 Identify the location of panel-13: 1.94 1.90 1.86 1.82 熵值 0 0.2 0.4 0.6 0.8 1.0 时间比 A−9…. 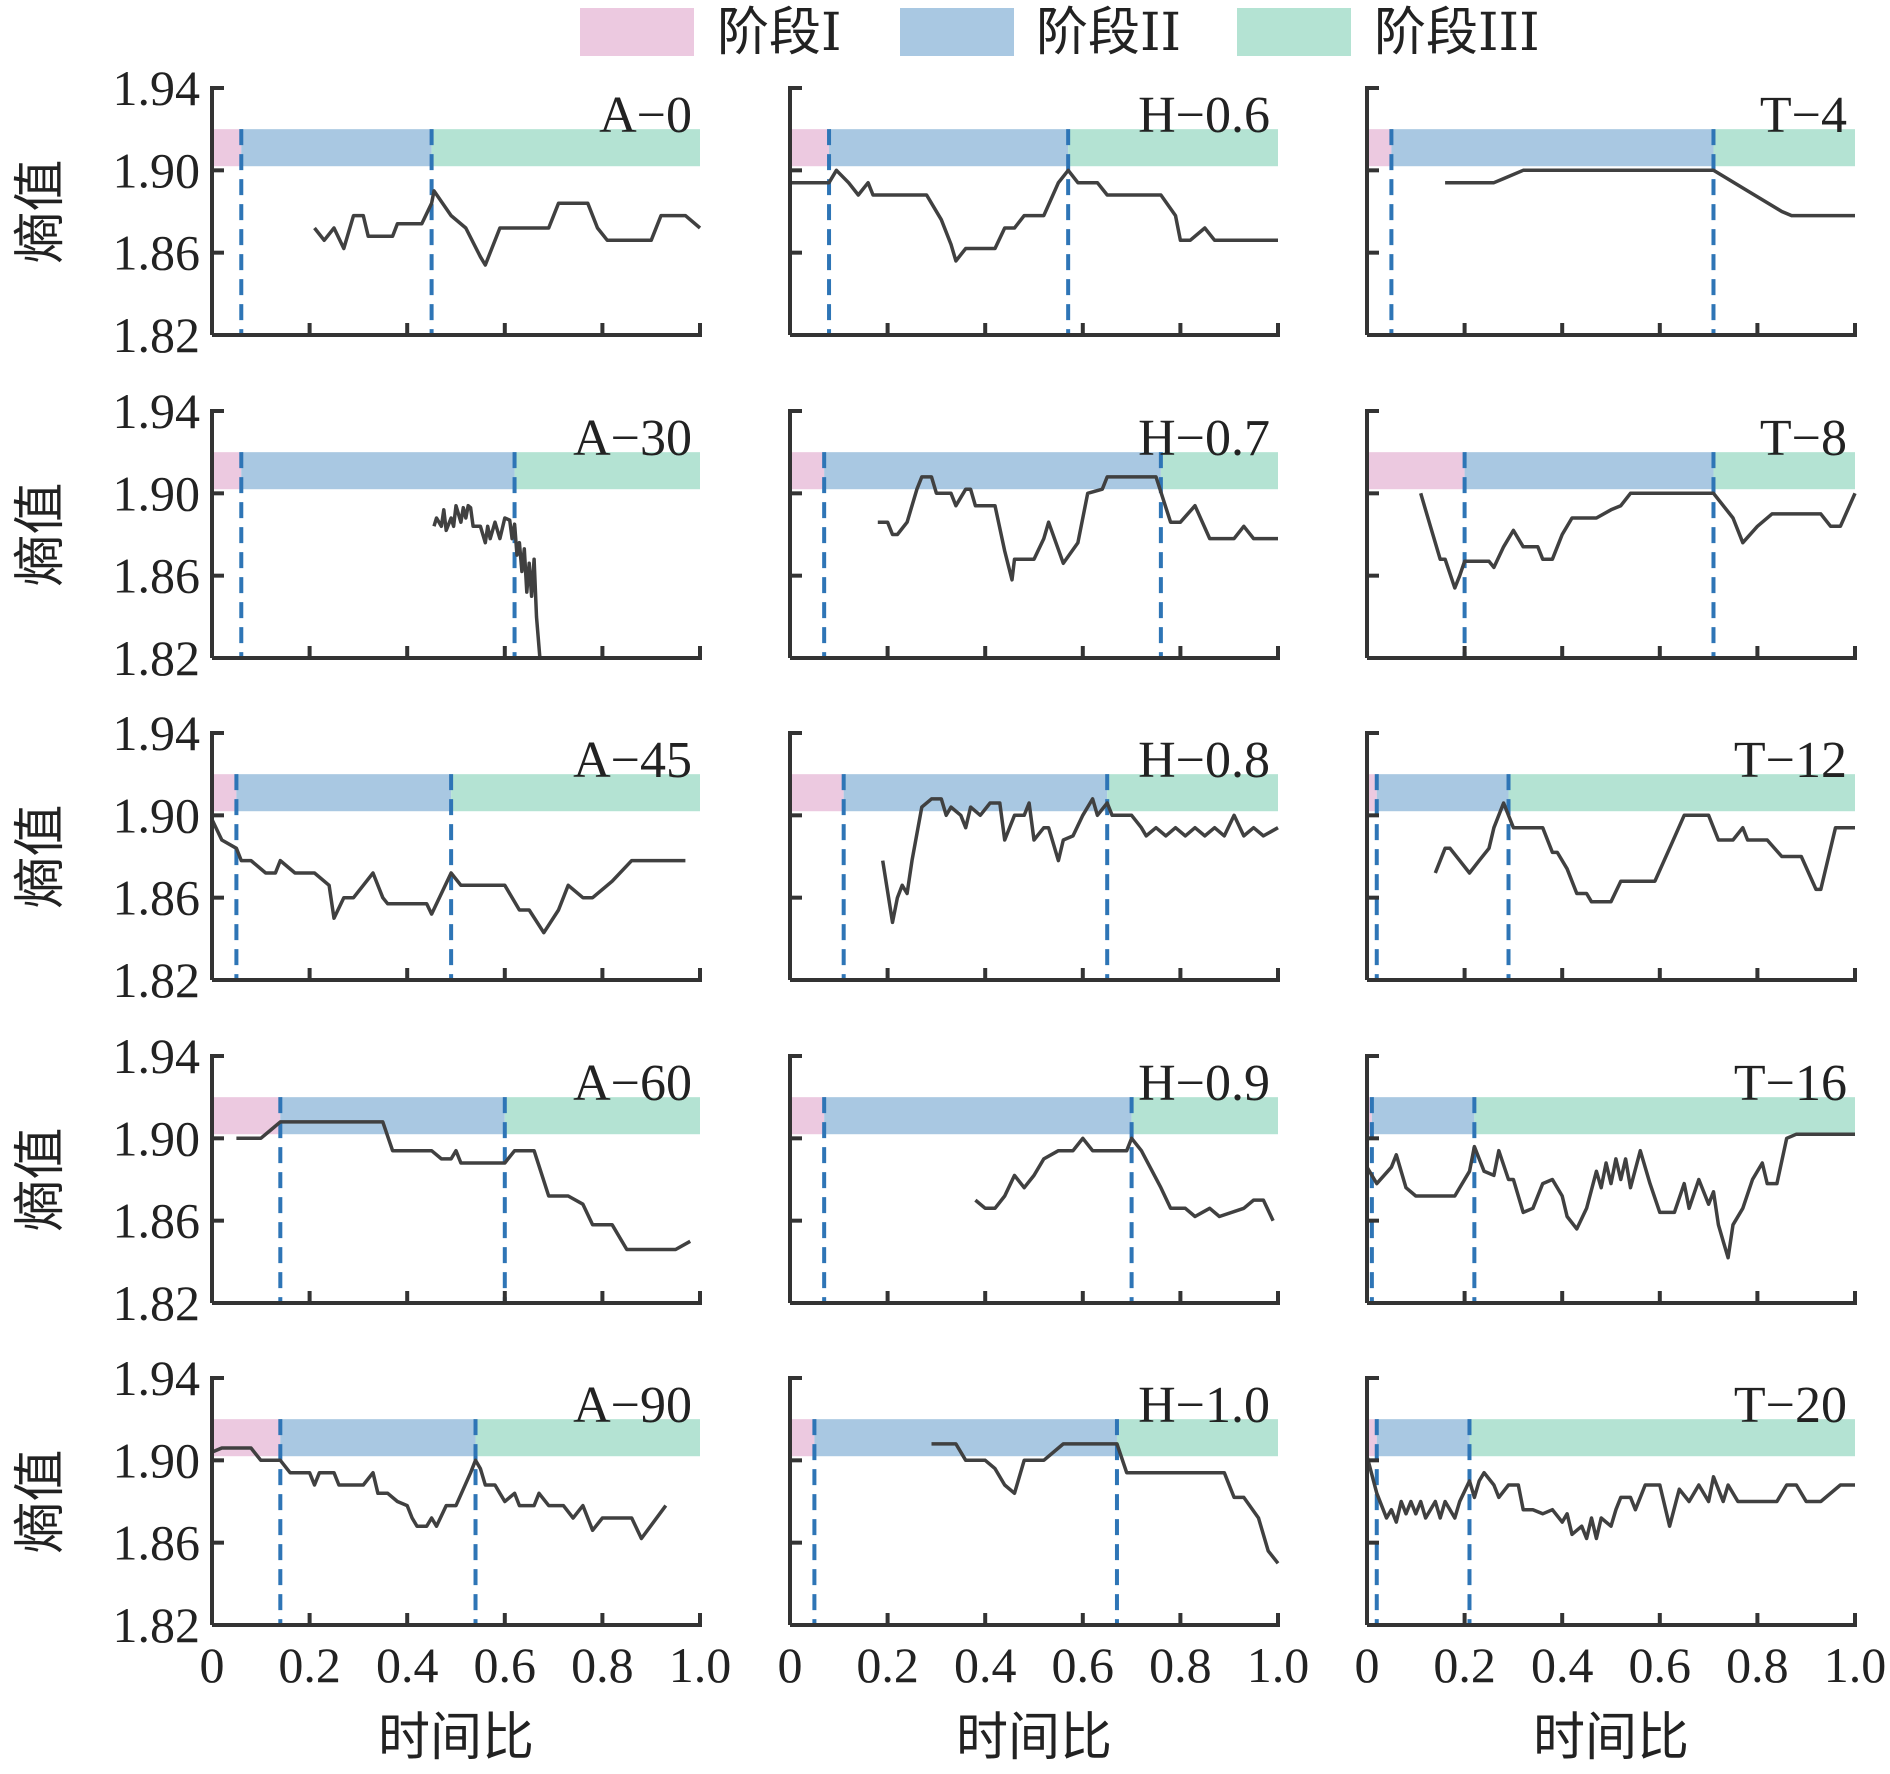
(371, 1559).